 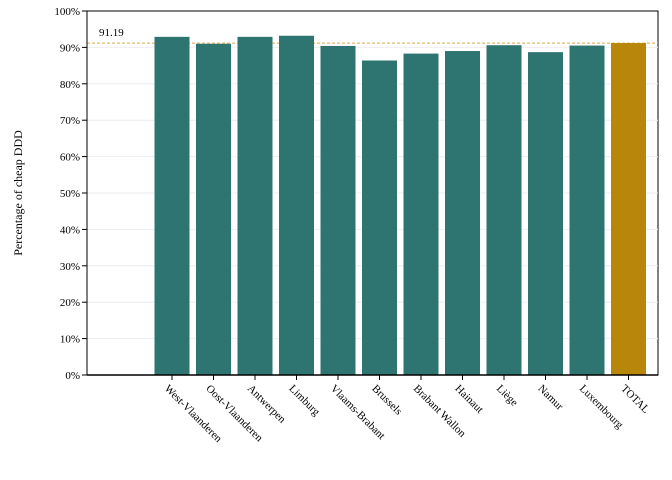 What do you see at coordinates (67, 12) in the screenshot?
I see `y-tick-label: 100%` at bounding box center [67, 12].